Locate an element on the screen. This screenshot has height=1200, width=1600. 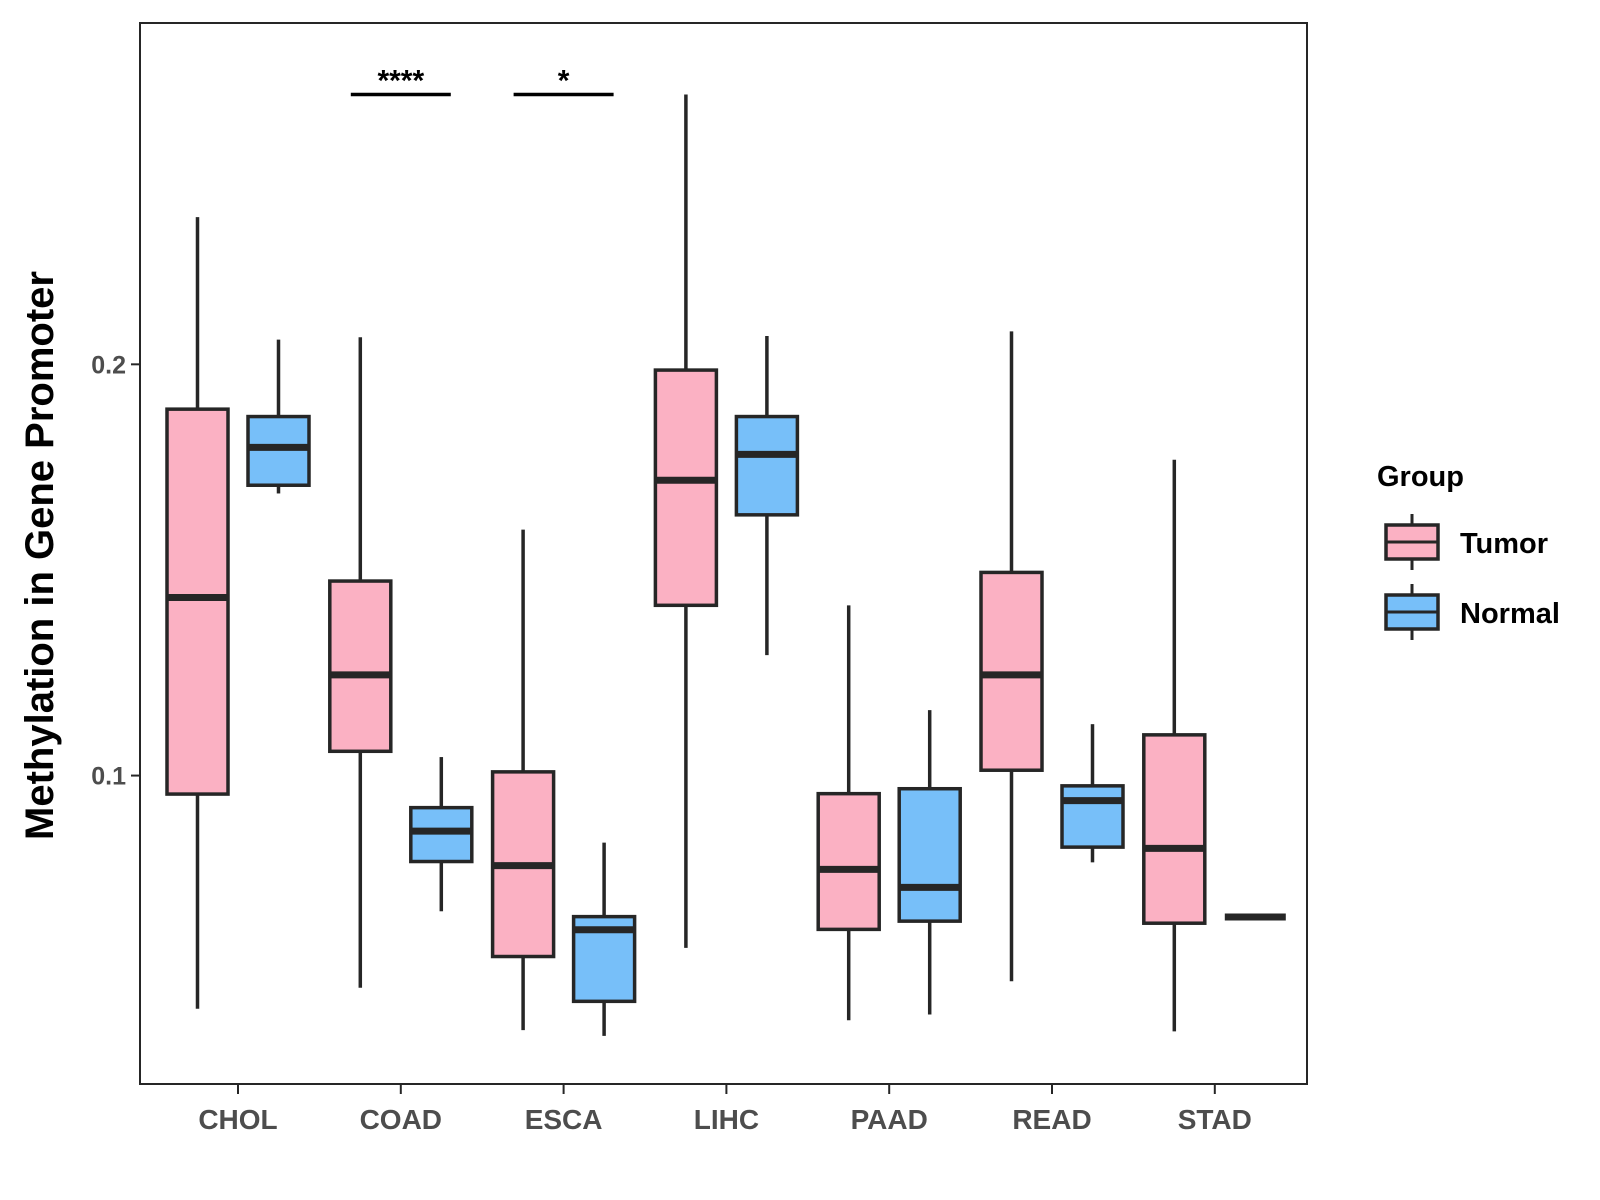
x-tick-label-coad: COAD is located at coordinates (401, 1119).